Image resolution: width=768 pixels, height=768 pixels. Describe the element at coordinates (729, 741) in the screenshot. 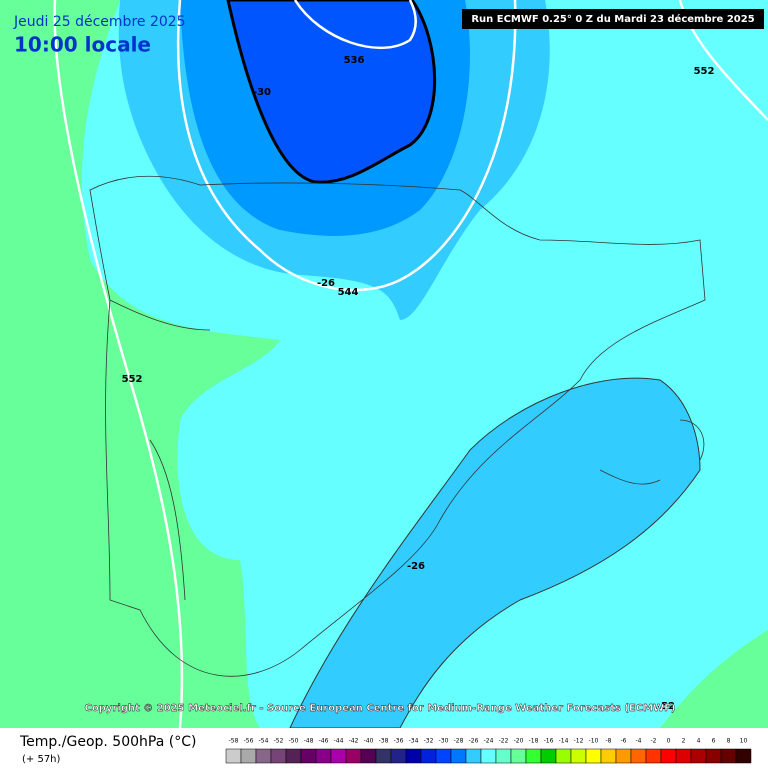

I see `scale-label: 8` at that location.